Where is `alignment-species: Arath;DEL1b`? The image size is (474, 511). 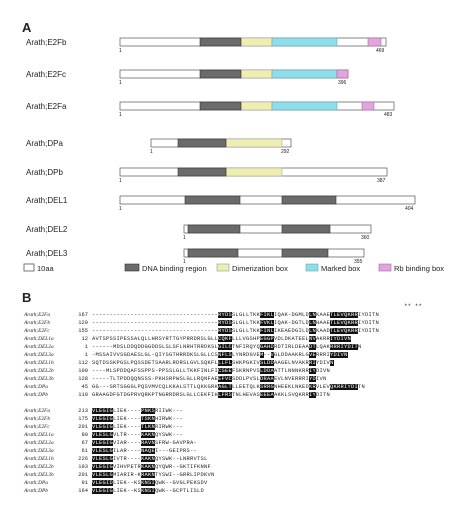 alignment-species: Arath;DEL1b is located at coordinates (39, 363).